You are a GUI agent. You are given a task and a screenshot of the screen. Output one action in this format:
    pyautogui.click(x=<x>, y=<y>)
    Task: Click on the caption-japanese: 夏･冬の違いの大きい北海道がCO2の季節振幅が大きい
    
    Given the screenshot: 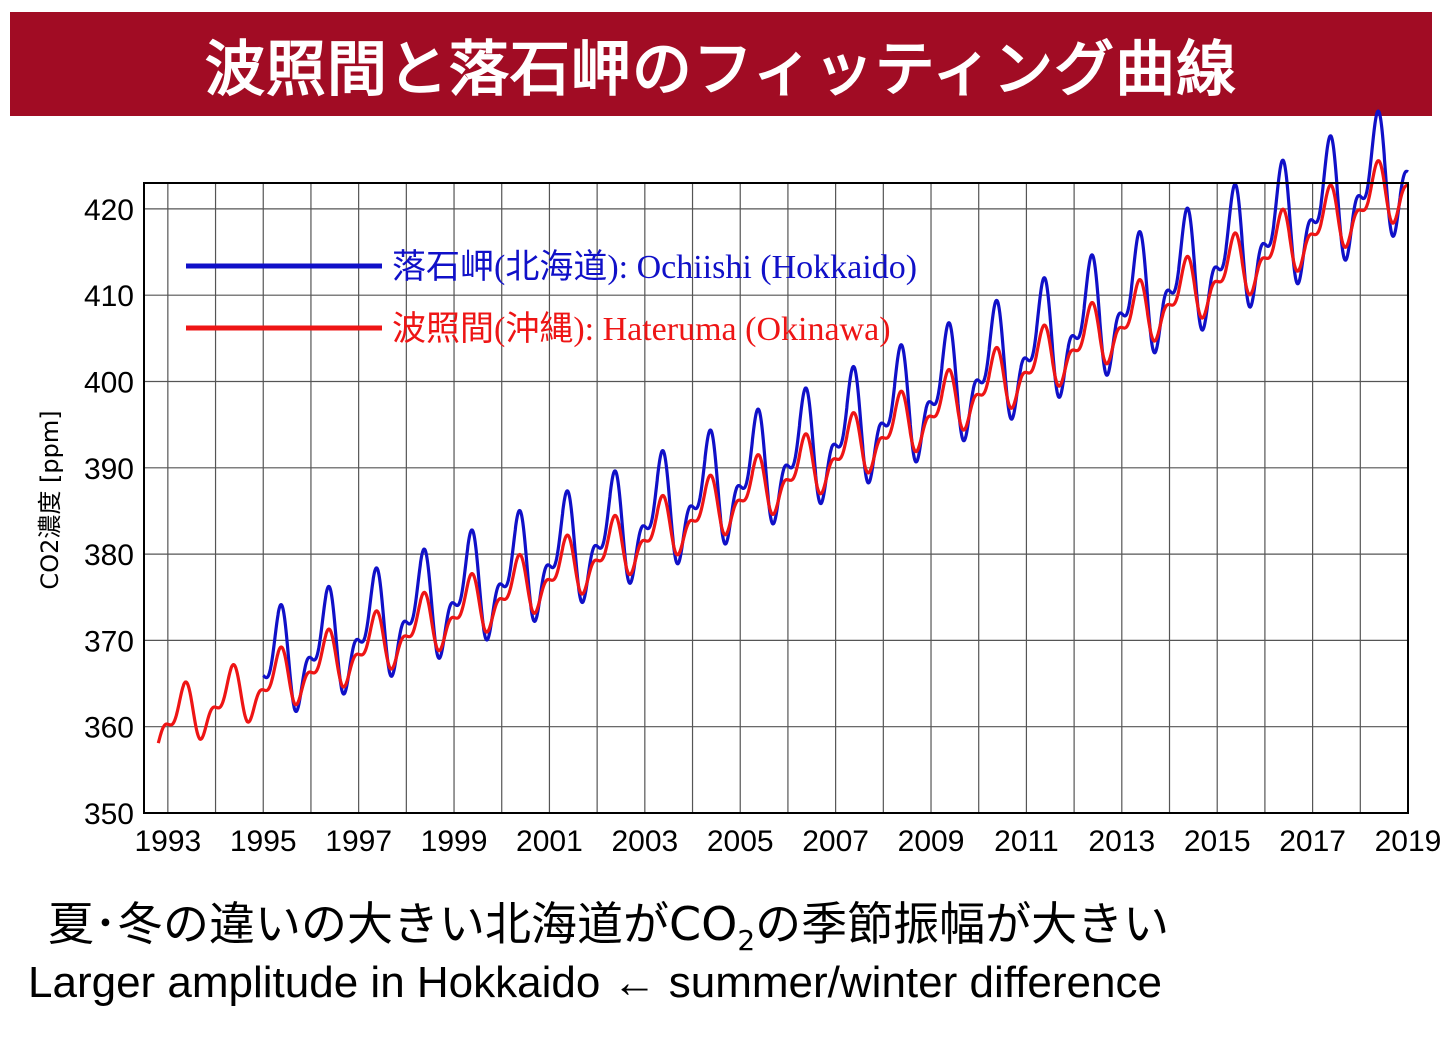 What is the action you would take?
    pyautogui.click(x=738, y=922)
    